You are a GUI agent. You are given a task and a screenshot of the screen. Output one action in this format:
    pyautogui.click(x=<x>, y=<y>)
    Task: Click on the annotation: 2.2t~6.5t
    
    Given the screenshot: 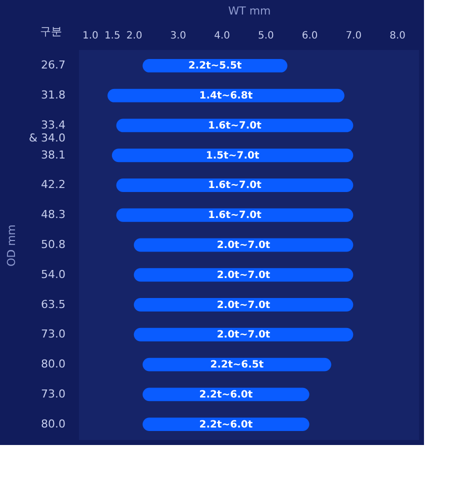 What is the action you would take?
    pyautogui.click(x=237, y=365)
    